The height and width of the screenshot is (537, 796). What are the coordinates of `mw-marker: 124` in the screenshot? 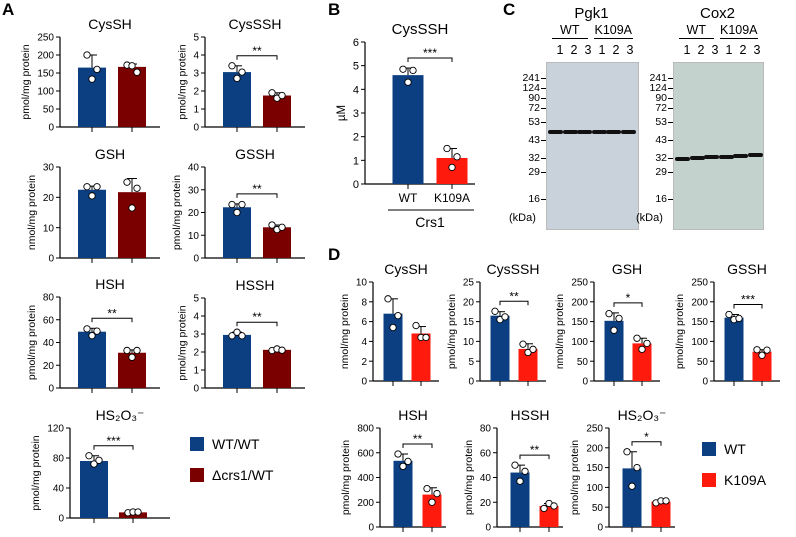 It's located at (653, 88).